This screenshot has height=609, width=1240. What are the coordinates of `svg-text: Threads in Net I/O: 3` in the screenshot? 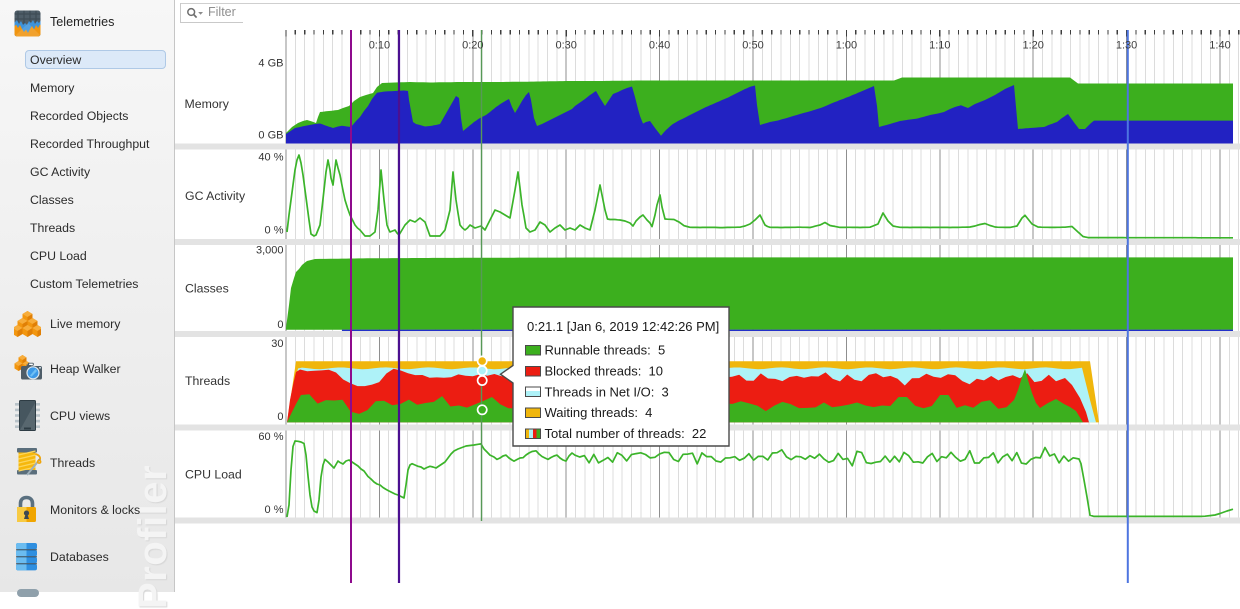 It's located at (607, 391).